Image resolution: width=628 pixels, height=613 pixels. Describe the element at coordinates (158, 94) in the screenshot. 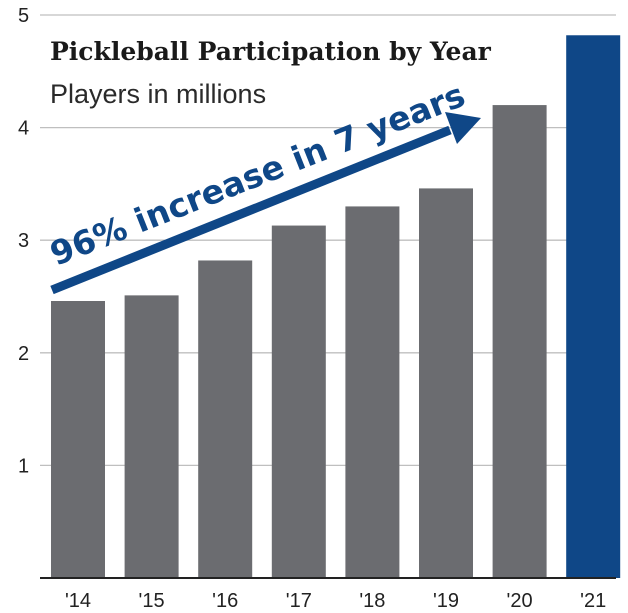

I see `chart-subtitle: Players in millions` at that location.